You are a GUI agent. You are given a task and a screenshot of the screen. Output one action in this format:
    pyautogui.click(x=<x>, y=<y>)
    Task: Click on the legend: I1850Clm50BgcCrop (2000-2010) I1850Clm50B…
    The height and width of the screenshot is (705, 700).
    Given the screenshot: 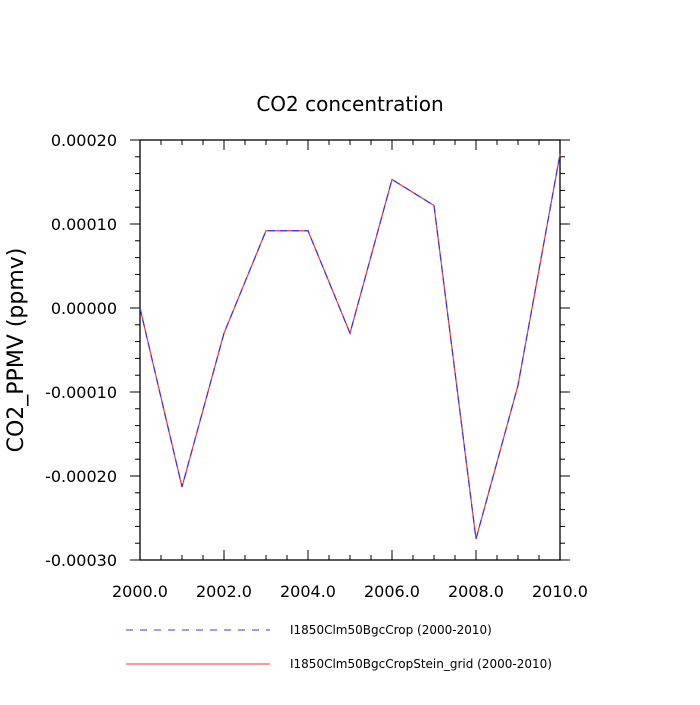 What is the action you would take?
    pyautogui.click(x=339, y=647)
    